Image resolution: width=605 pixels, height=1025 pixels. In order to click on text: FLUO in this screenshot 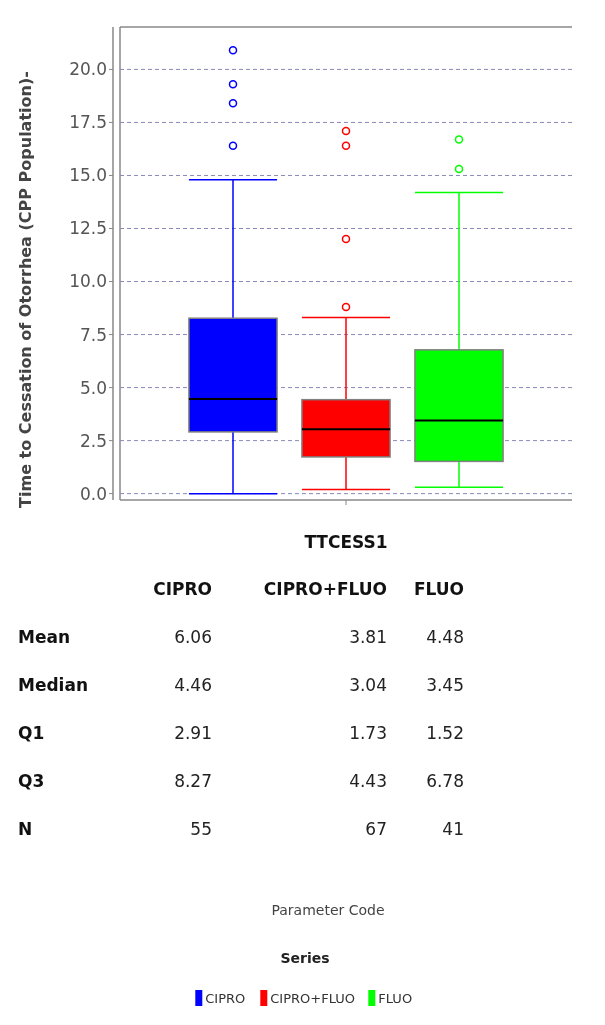, I will do `click(438, 589)`.